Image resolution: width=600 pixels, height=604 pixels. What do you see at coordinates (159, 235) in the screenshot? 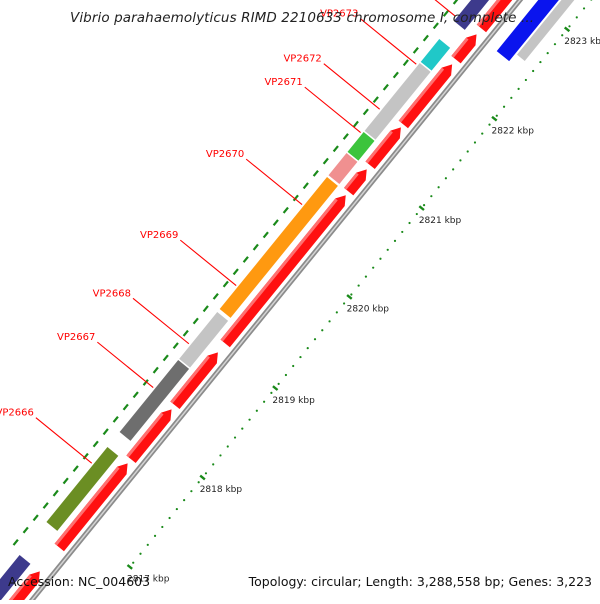
I see `gene-label-3: VP2669` at bounding box center [159, 235].